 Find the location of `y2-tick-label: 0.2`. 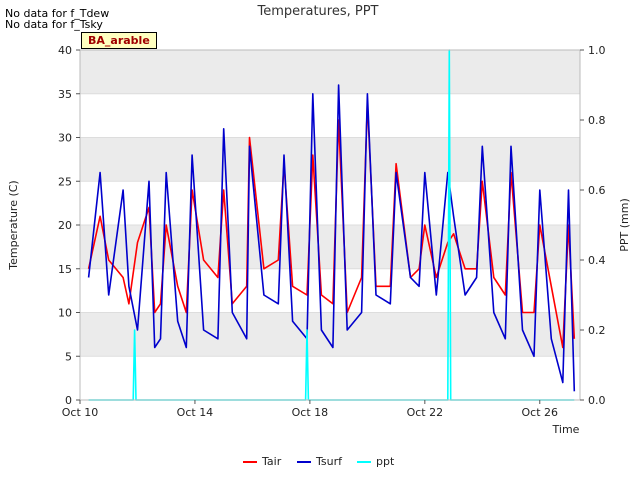

y2-tick-label: 0.2 is located at coordinates (597, 330).